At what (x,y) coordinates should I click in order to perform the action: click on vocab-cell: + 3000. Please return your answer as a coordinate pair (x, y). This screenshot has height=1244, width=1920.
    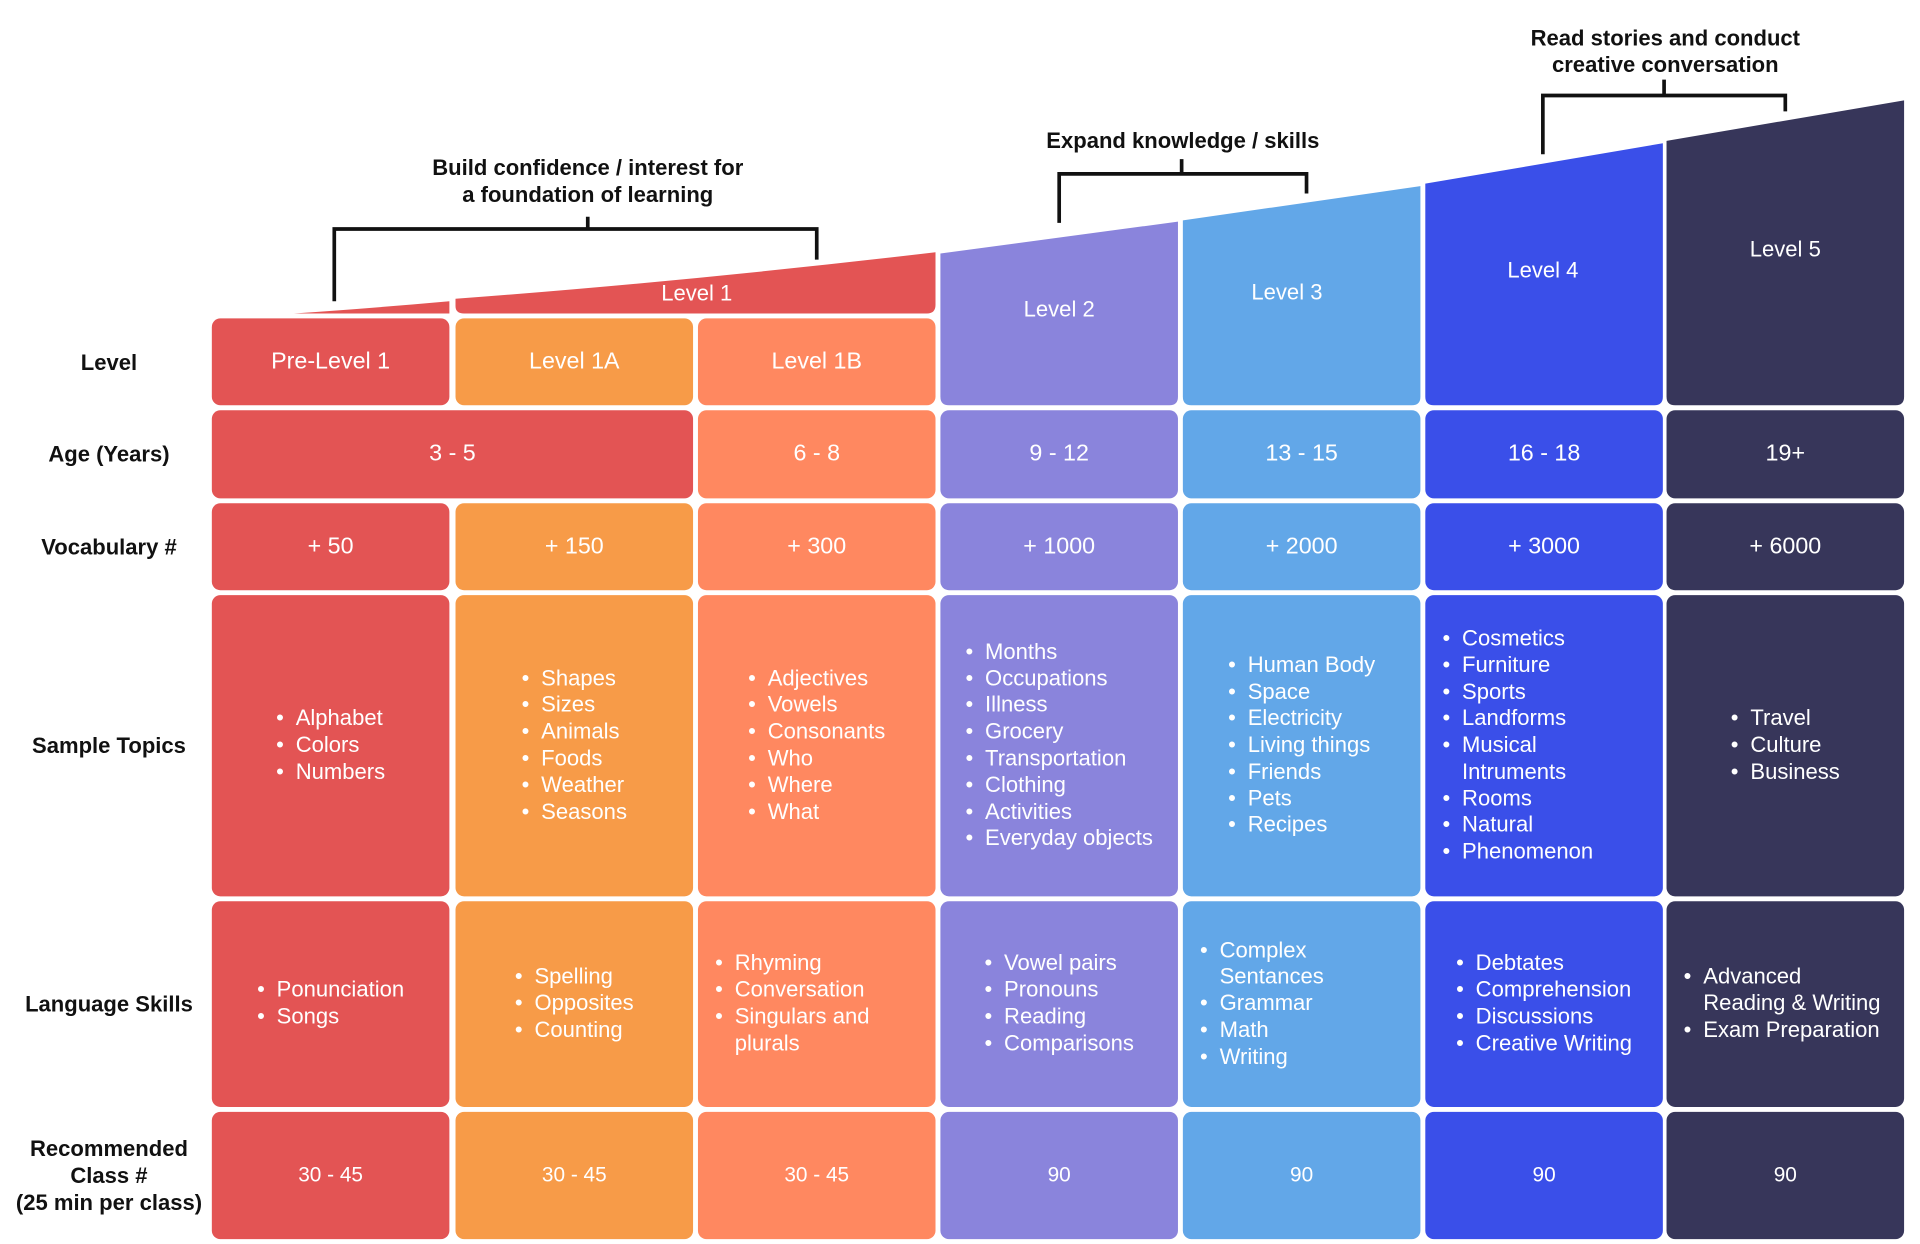
    Looking at the image, I should click on (1544, 547).